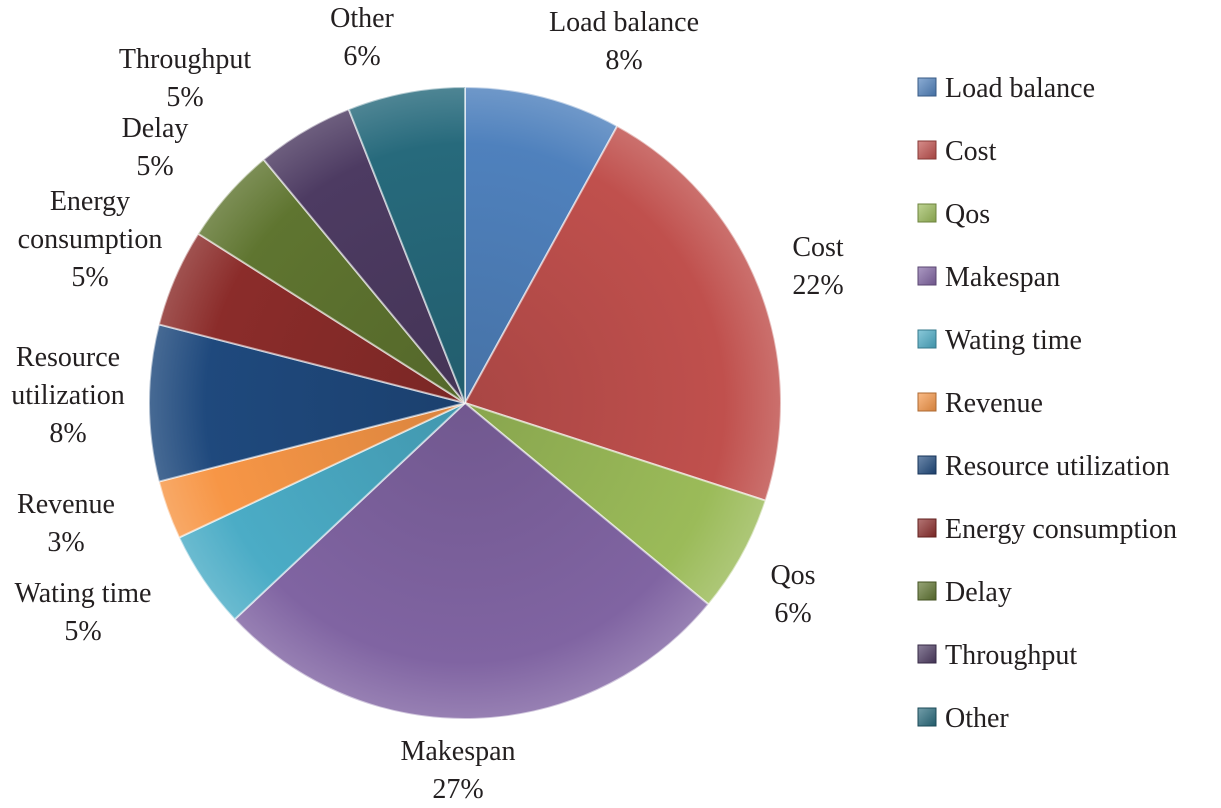  I want to click on slice-label-delay: Delay 5%, so click(155, 147).